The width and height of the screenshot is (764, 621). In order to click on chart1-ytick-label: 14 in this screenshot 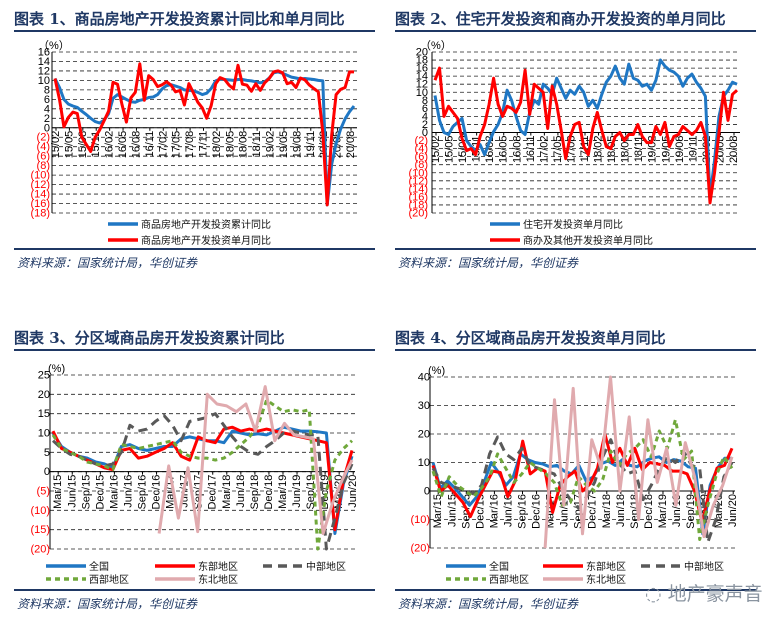, I will do `click(44, 62)`.